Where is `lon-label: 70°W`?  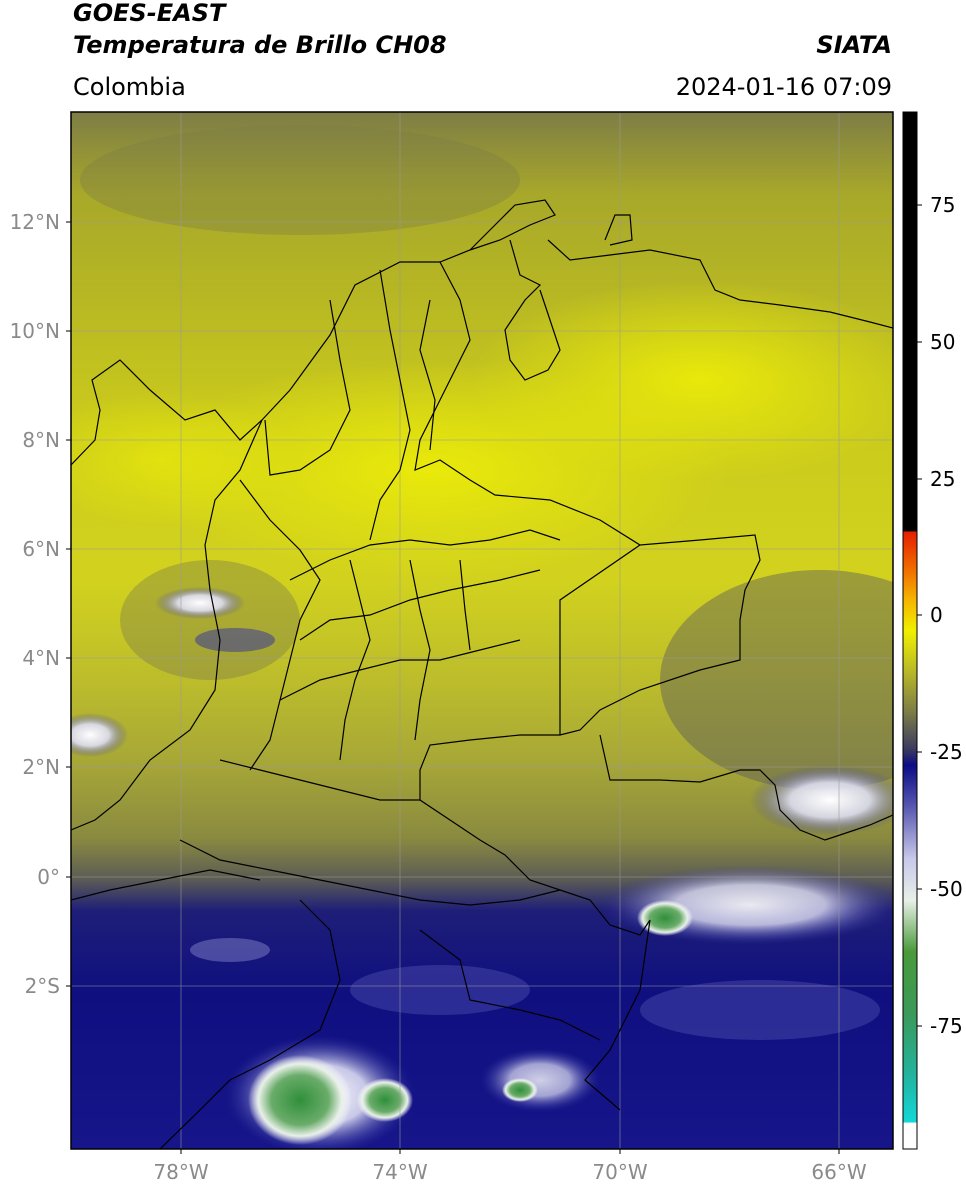
lon-label: 70°W is located at coordinates (620, 1172).